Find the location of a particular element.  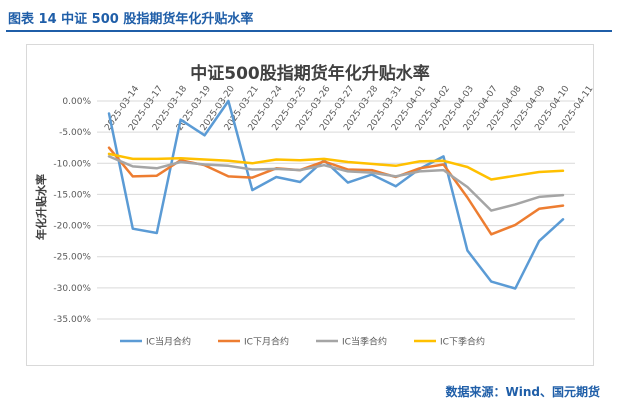

y-tick-label: -10.00% is located at coordinates (72, 164).